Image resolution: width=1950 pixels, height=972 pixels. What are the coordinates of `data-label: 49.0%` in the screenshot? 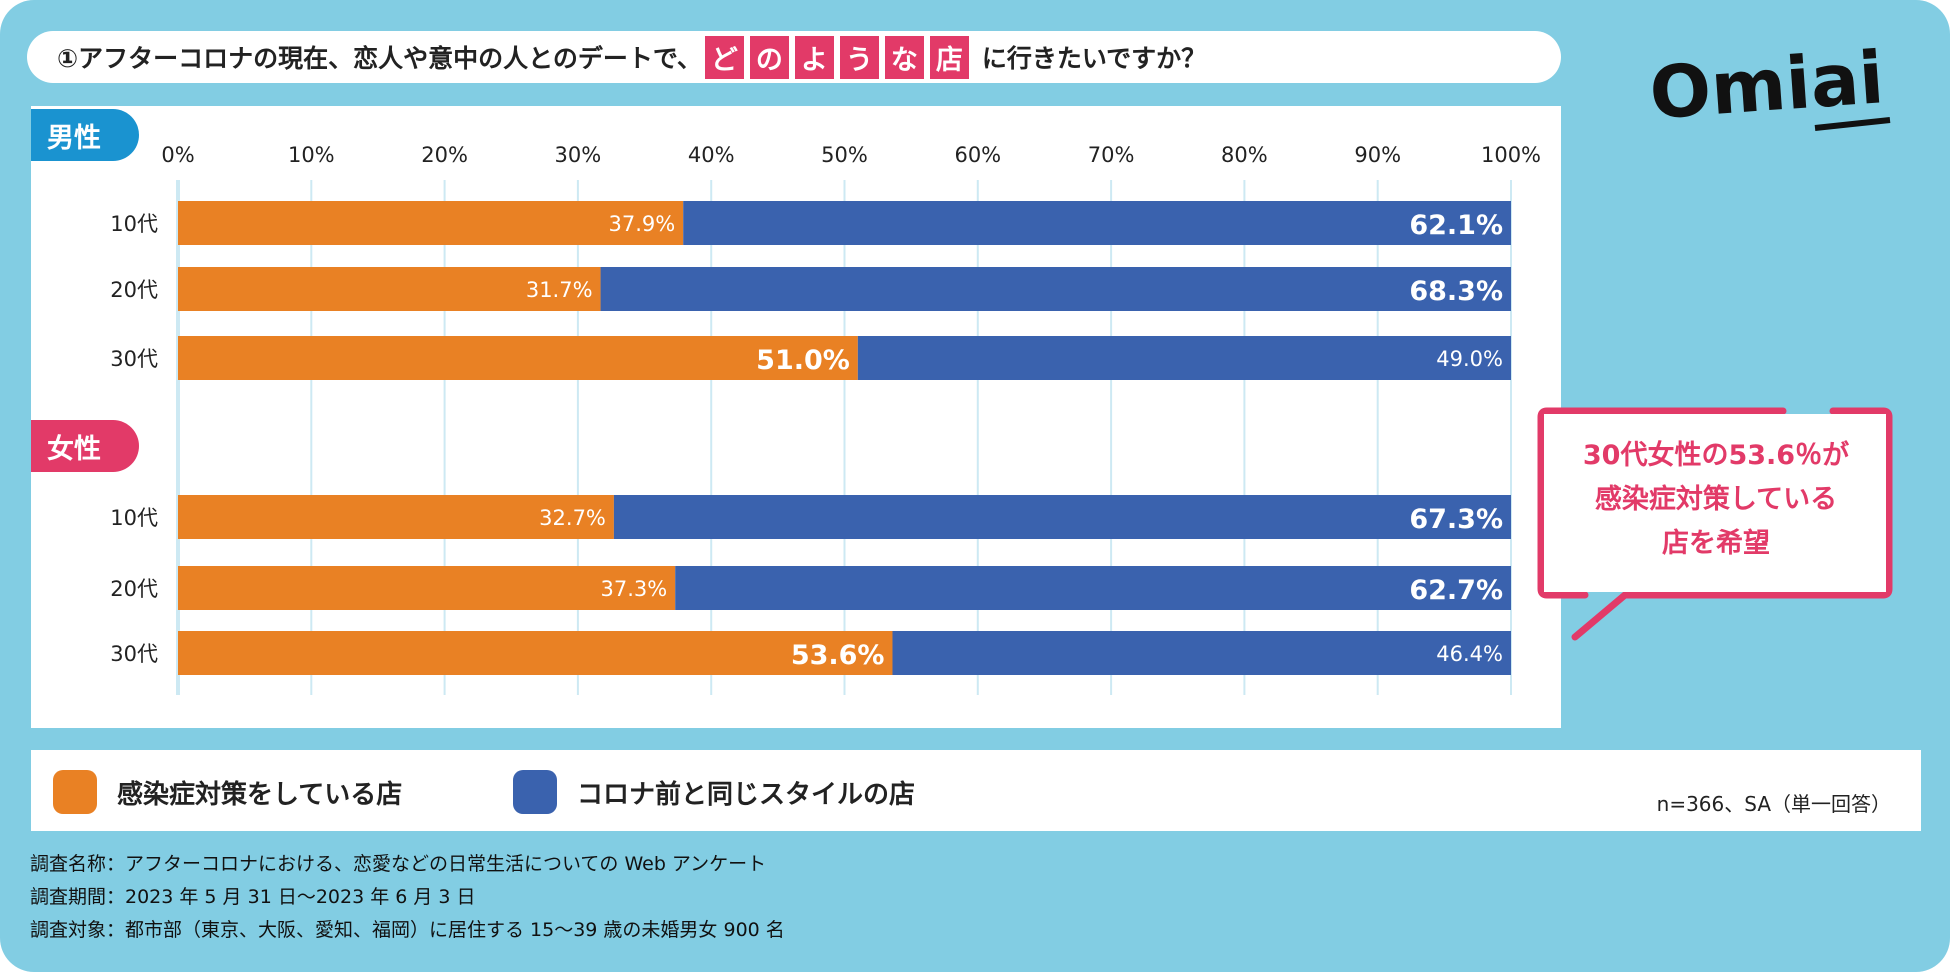 It's located at (1469, 359).